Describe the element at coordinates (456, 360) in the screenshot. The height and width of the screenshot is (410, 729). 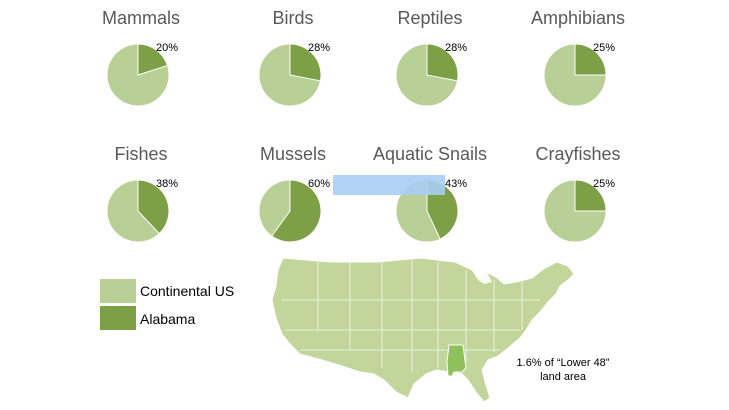
I see `alabama-state-shape` at that location.